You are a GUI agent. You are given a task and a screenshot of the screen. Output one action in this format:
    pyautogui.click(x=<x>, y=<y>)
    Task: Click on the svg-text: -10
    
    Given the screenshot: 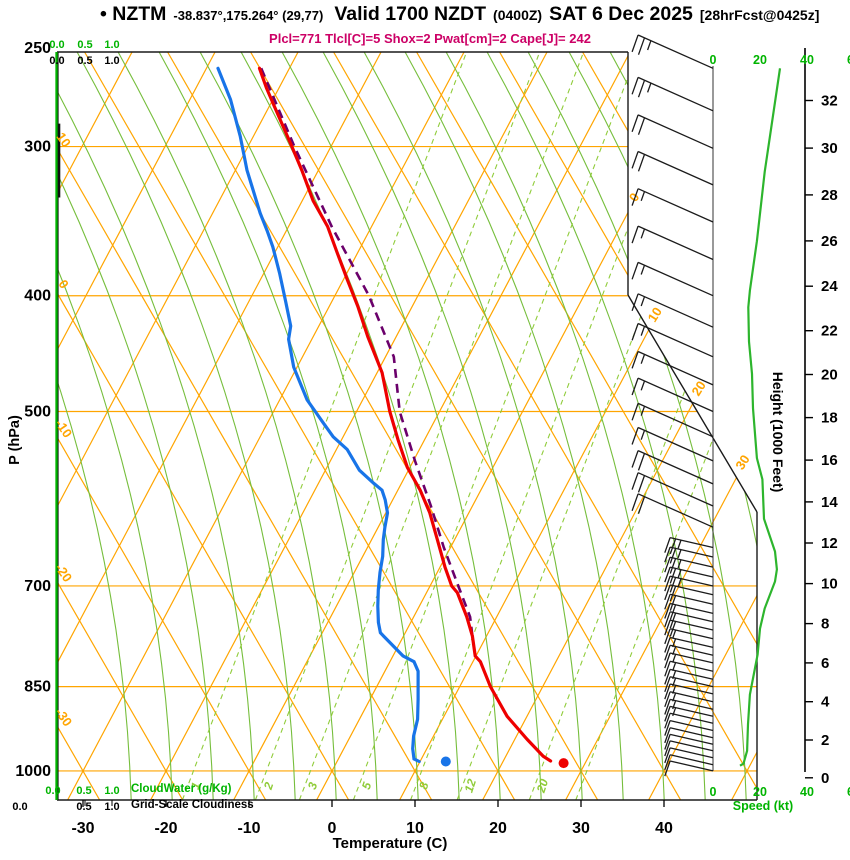 What is the action you would take?
    pyautogui.click(x=248, y=828)
    